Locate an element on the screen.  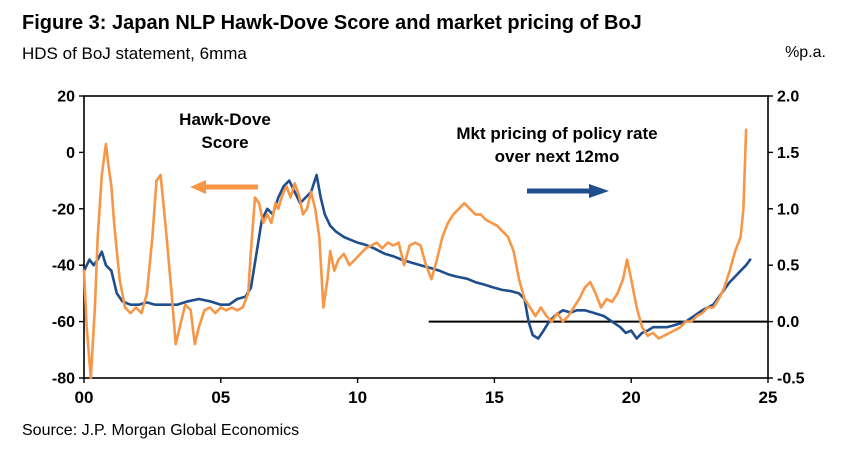
annotation-line: Mkt pricing of policy rate is located at coordinates (557, 133).